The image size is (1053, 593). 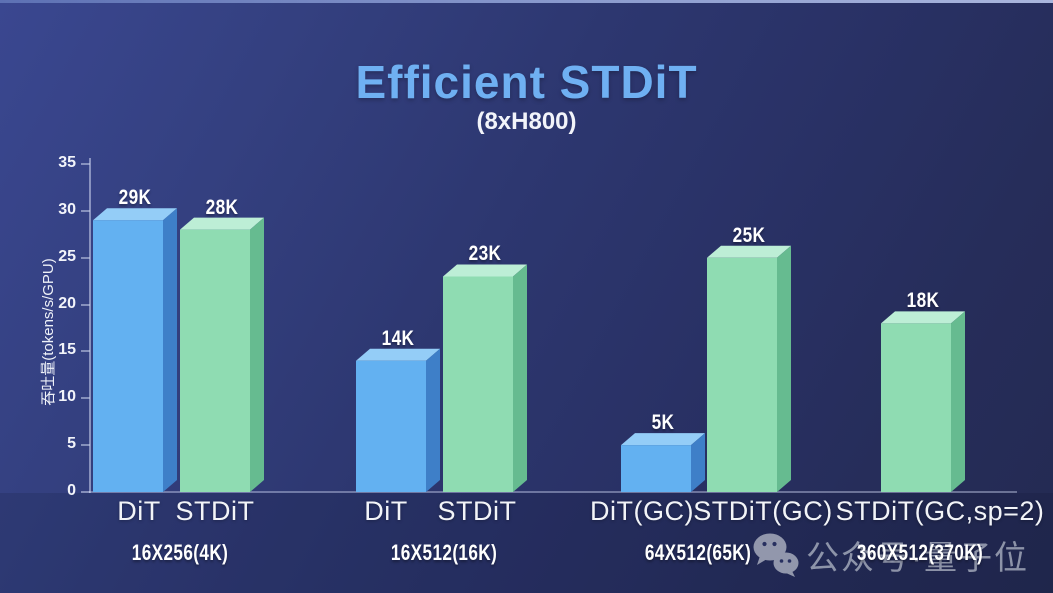 What do you see at coordinates (71, 444) in the screenshot?
I see `y-tick-label: 5` at bounding box center [71, 444].